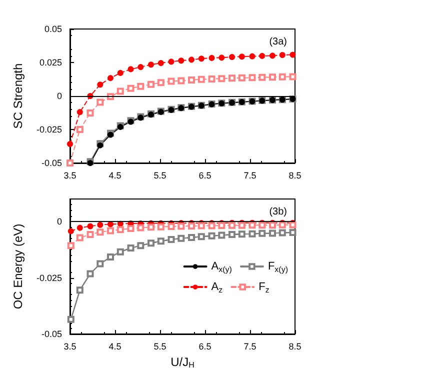  I want to click on y-axis-title: OC Energy (eV), so click(18, 267).